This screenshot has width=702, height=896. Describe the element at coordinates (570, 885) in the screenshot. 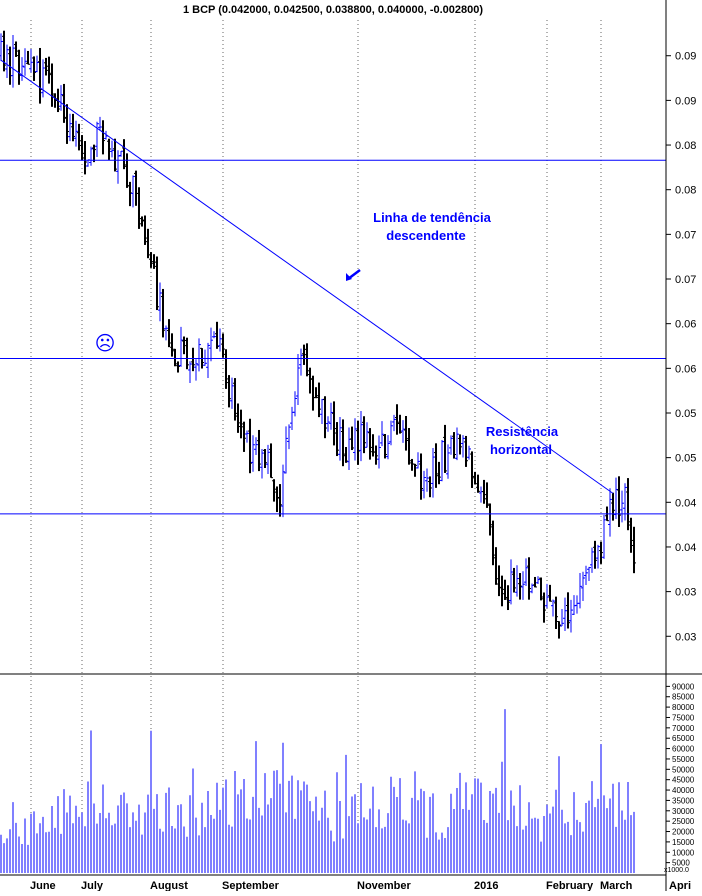

I see `x-axis-label: February` at that location.